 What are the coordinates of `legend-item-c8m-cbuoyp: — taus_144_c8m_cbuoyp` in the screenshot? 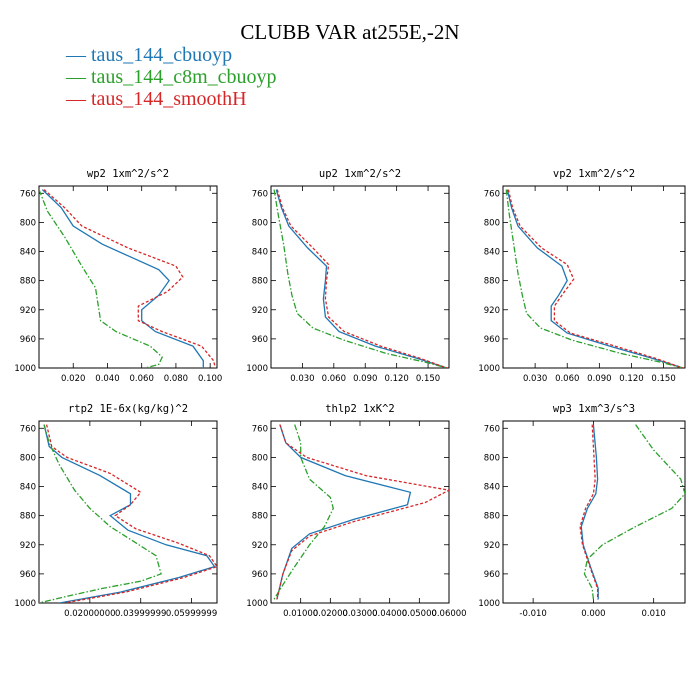 It's located at (171, 77).